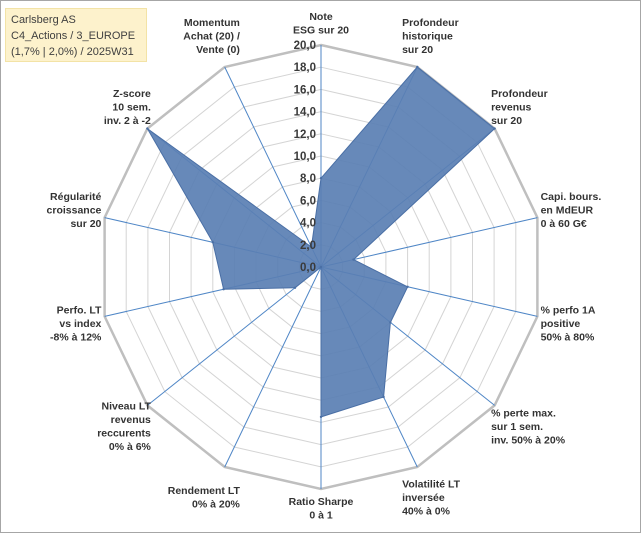 The image size is (641, 533). I want to click on axis-label-6: % perte max. sur 1 sem. inv. 50% à 20%, so click(528, 426).